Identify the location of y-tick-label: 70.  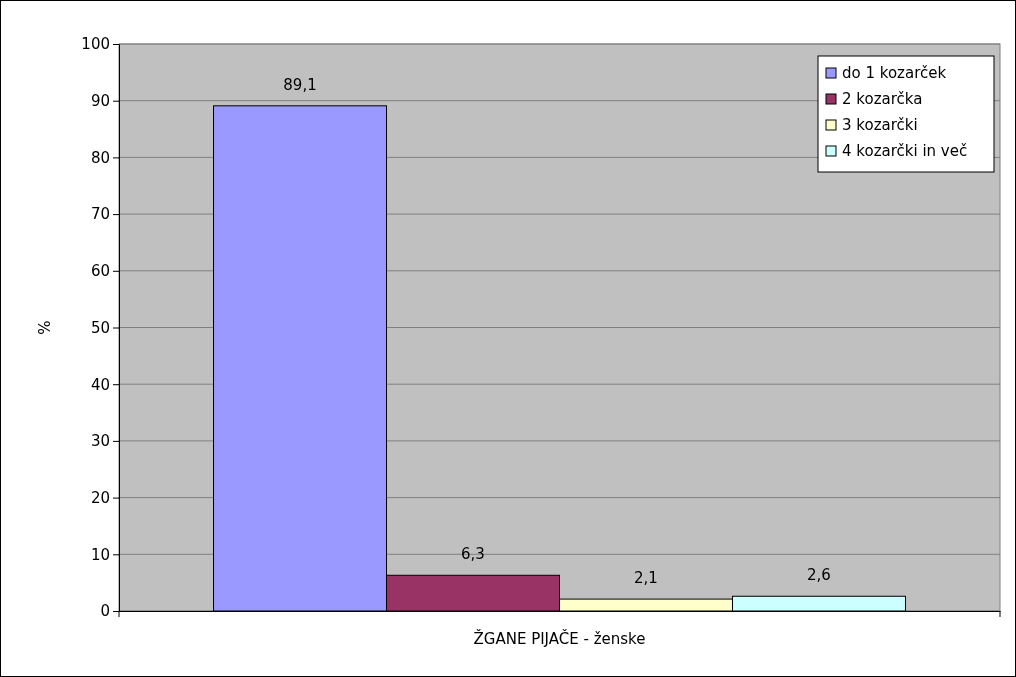
(100, 214).